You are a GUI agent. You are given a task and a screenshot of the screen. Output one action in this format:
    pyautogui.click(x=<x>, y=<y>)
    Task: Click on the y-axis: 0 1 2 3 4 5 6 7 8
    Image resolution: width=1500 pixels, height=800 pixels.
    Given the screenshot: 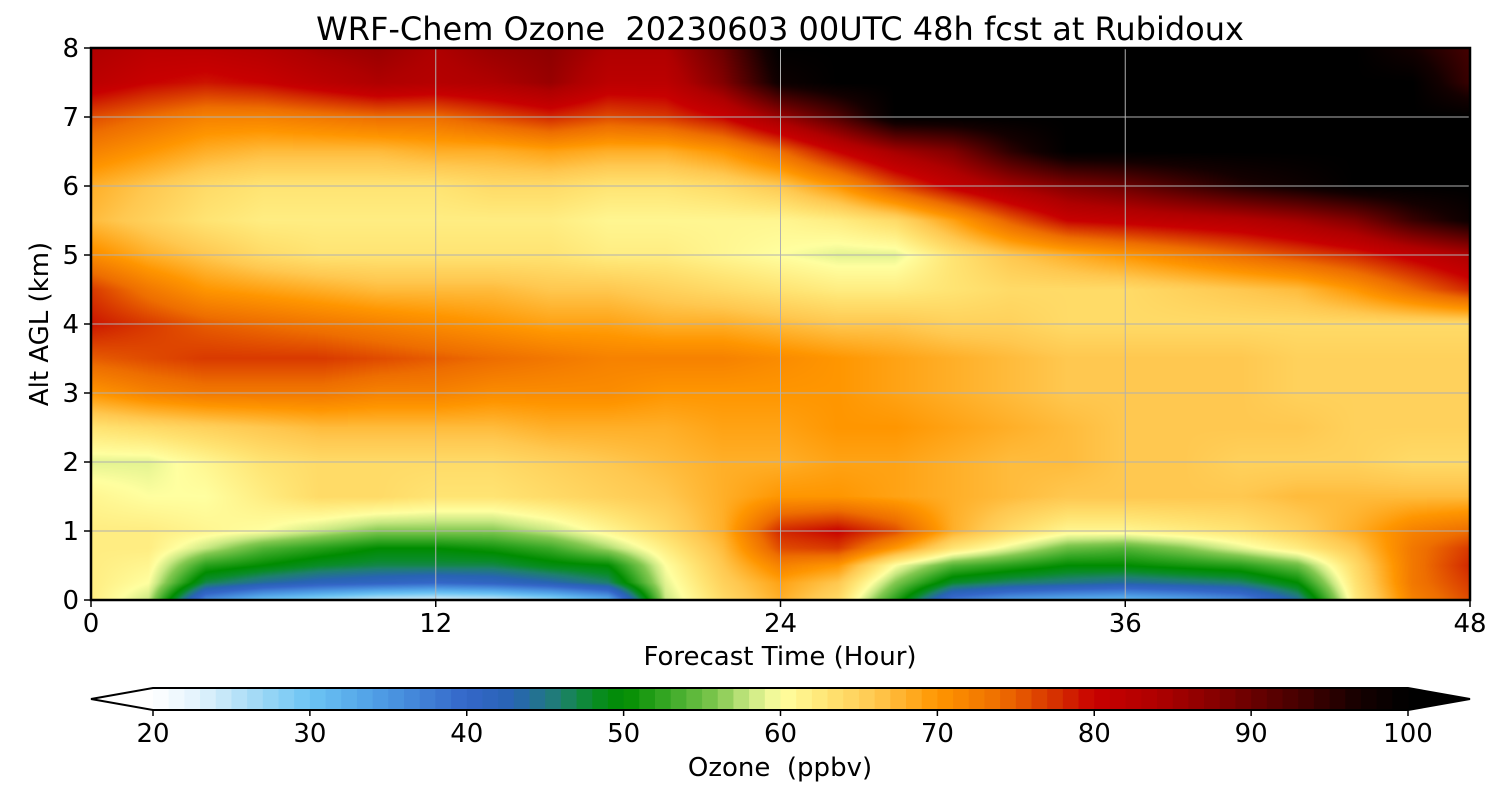 What is the action you would take?
    pyautogui.click(x=76, y=325)
    